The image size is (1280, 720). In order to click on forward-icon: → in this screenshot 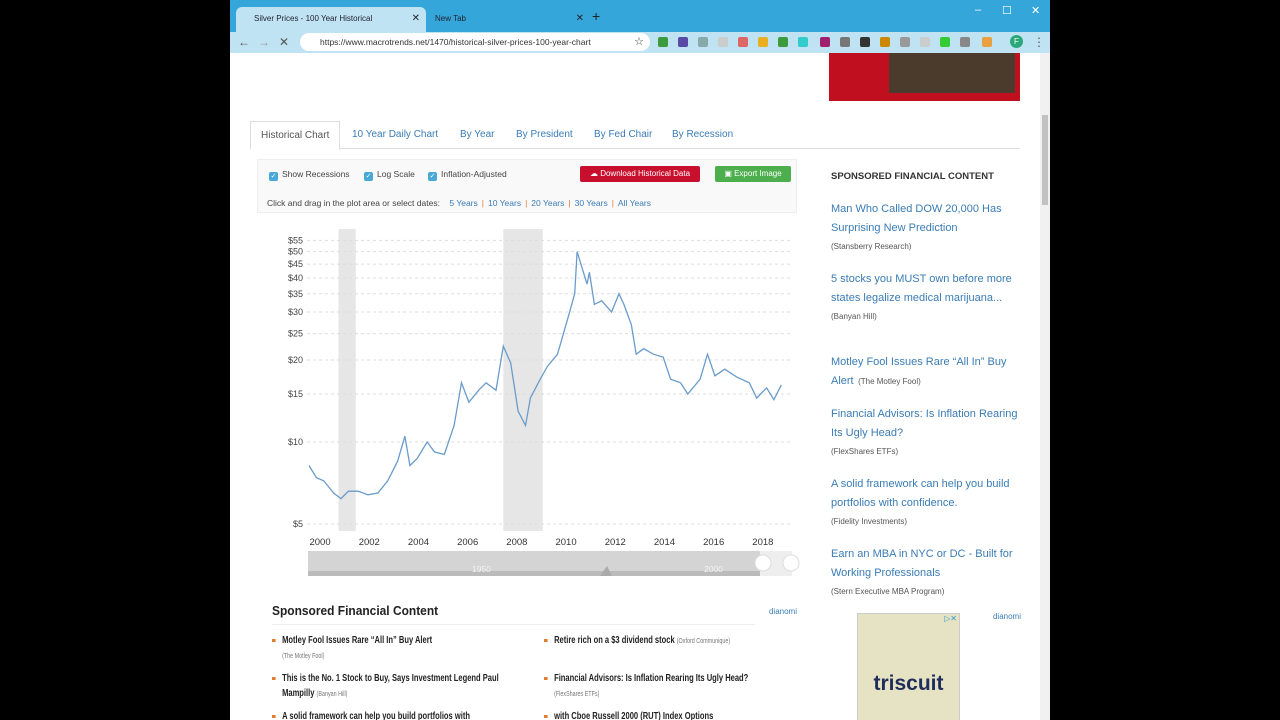, I will do `click(264, 42)`.